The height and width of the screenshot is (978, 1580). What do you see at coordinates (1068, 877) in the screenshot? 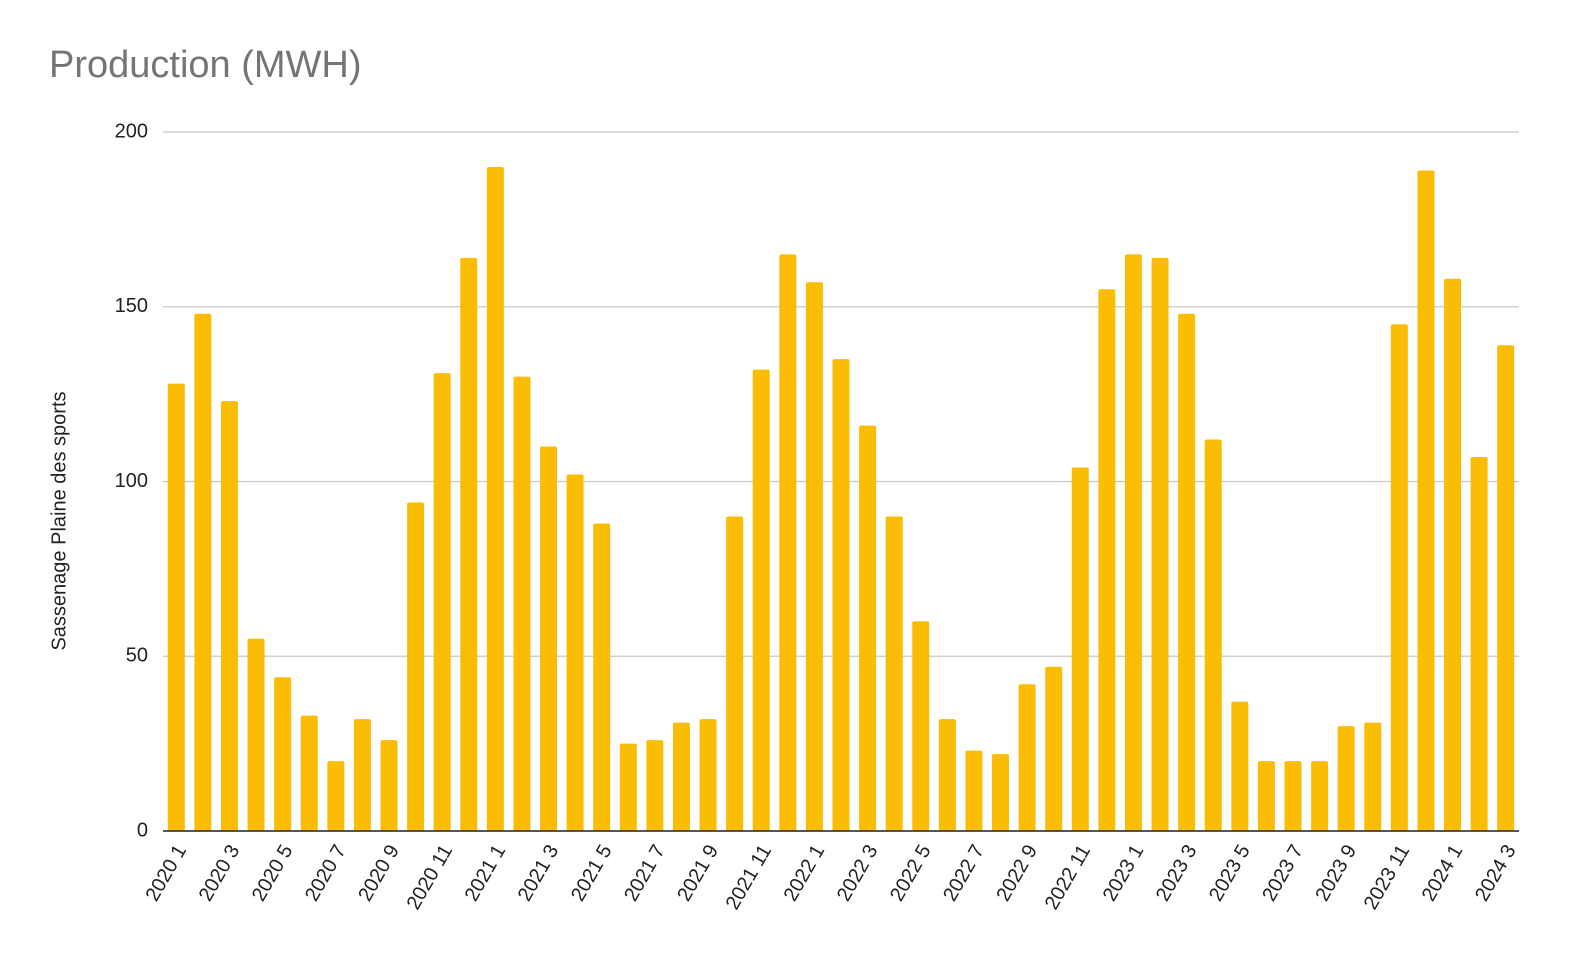
I see `x-tick-label: 2022 11` at bounding box center [1068, 877].